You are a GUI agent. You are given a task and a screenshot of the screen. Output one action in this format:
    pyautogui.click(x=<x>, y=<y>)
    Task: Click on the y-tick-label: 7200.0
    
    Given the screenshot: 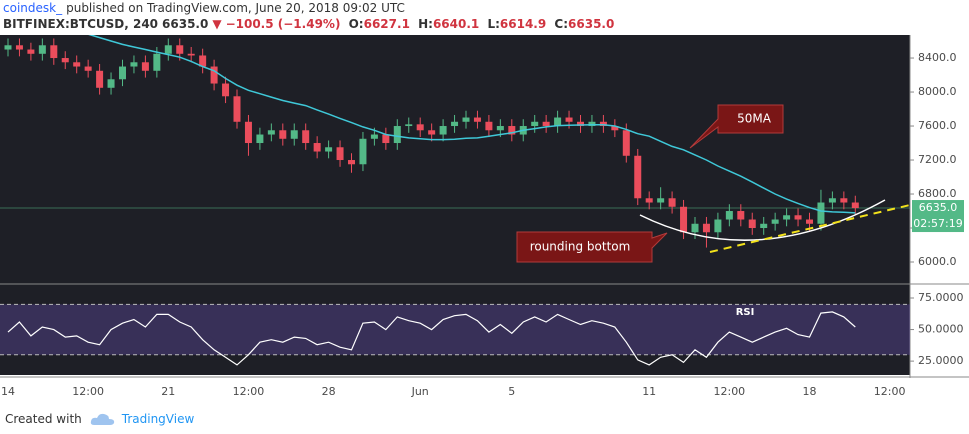 What is the action you would take?
    pyautogui.click(x=937, y=159)
    